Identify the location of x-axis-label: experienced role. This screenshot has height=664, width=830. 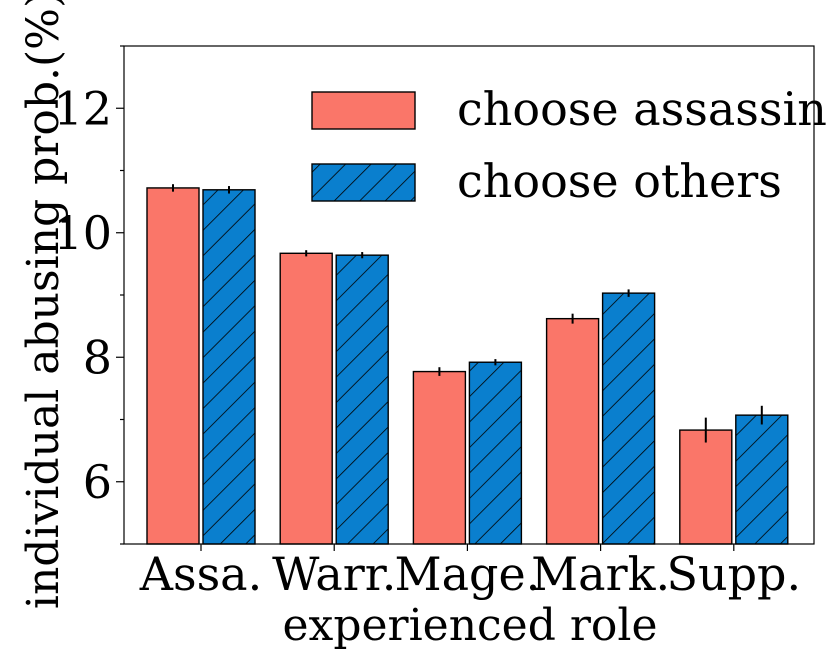
(469, 625).